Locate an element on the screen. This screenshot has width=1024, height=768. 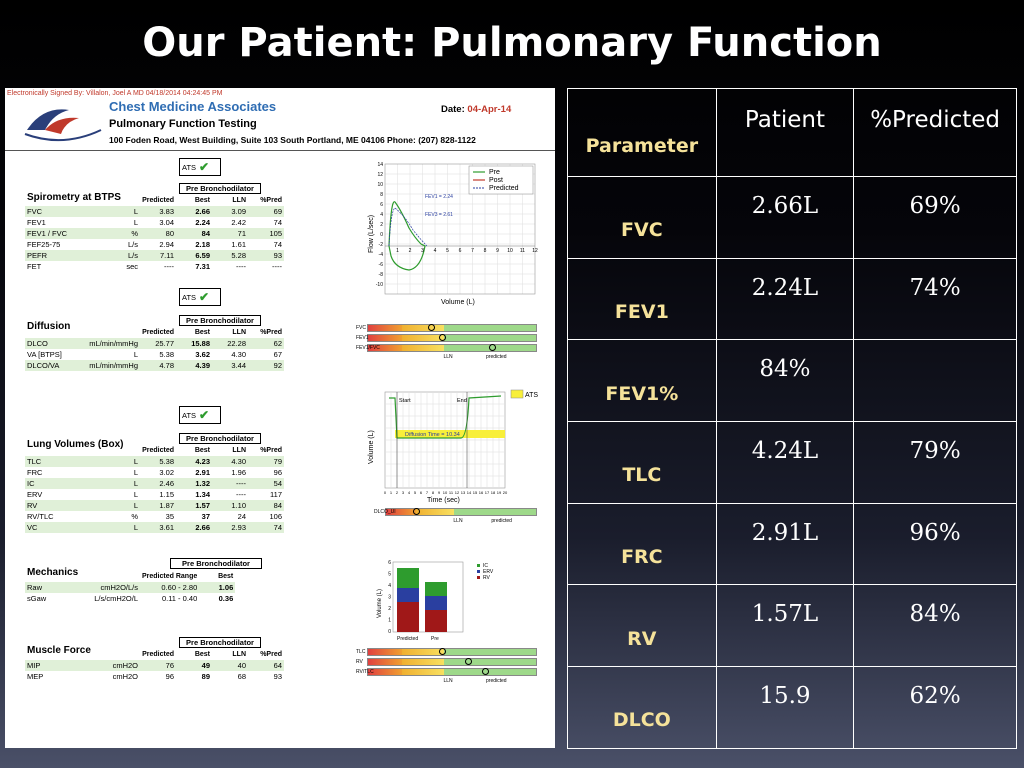
result-predicted: 96% is located at coordinates (935, 544).